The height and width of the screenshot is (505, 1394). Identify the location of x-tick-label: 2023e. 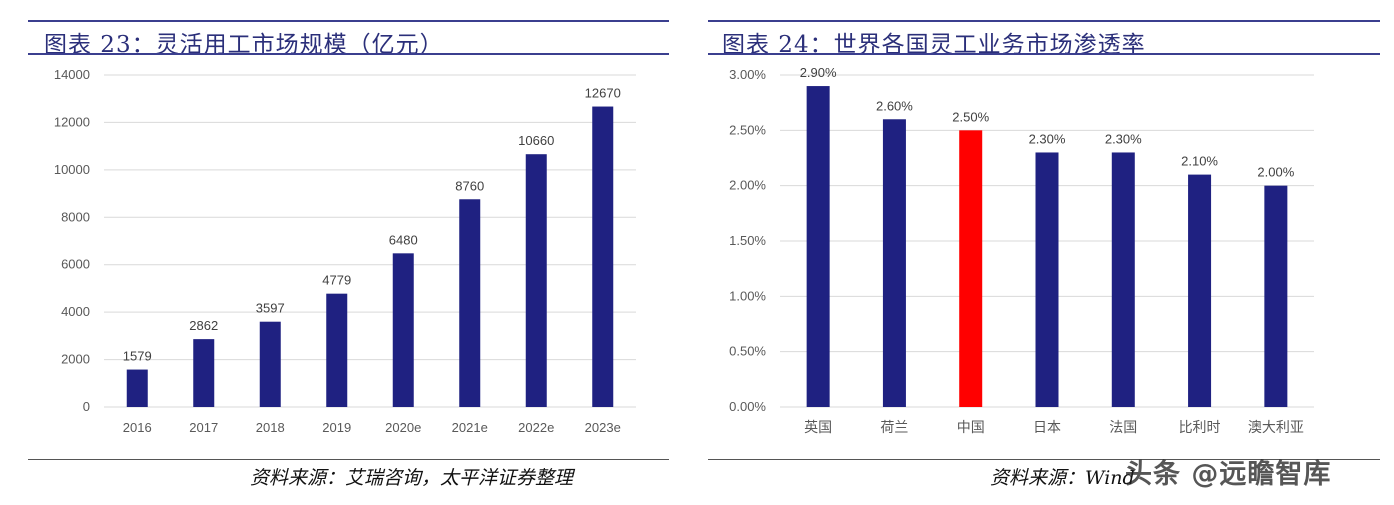
(603, 427).